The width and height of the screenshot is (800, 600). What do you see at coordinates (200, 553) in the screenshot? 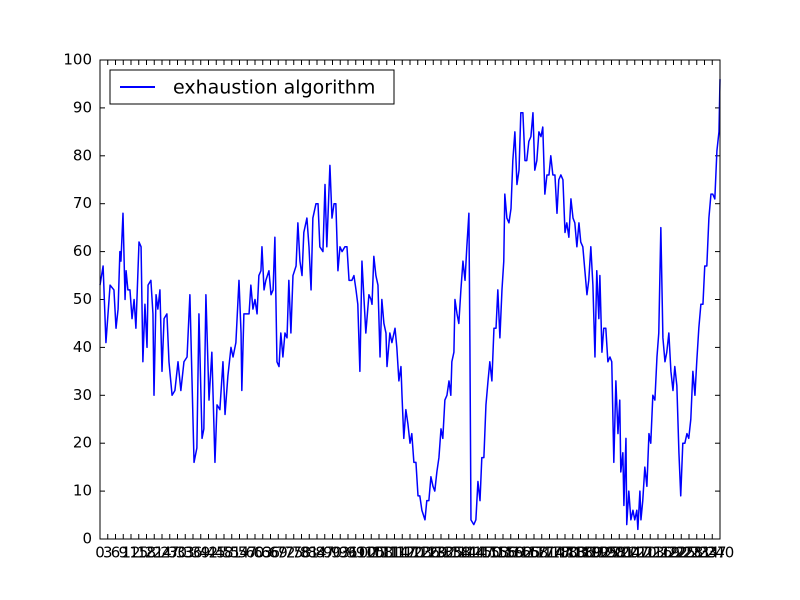
I see `x-tick-label: 39` at bounding box center [200, 553].